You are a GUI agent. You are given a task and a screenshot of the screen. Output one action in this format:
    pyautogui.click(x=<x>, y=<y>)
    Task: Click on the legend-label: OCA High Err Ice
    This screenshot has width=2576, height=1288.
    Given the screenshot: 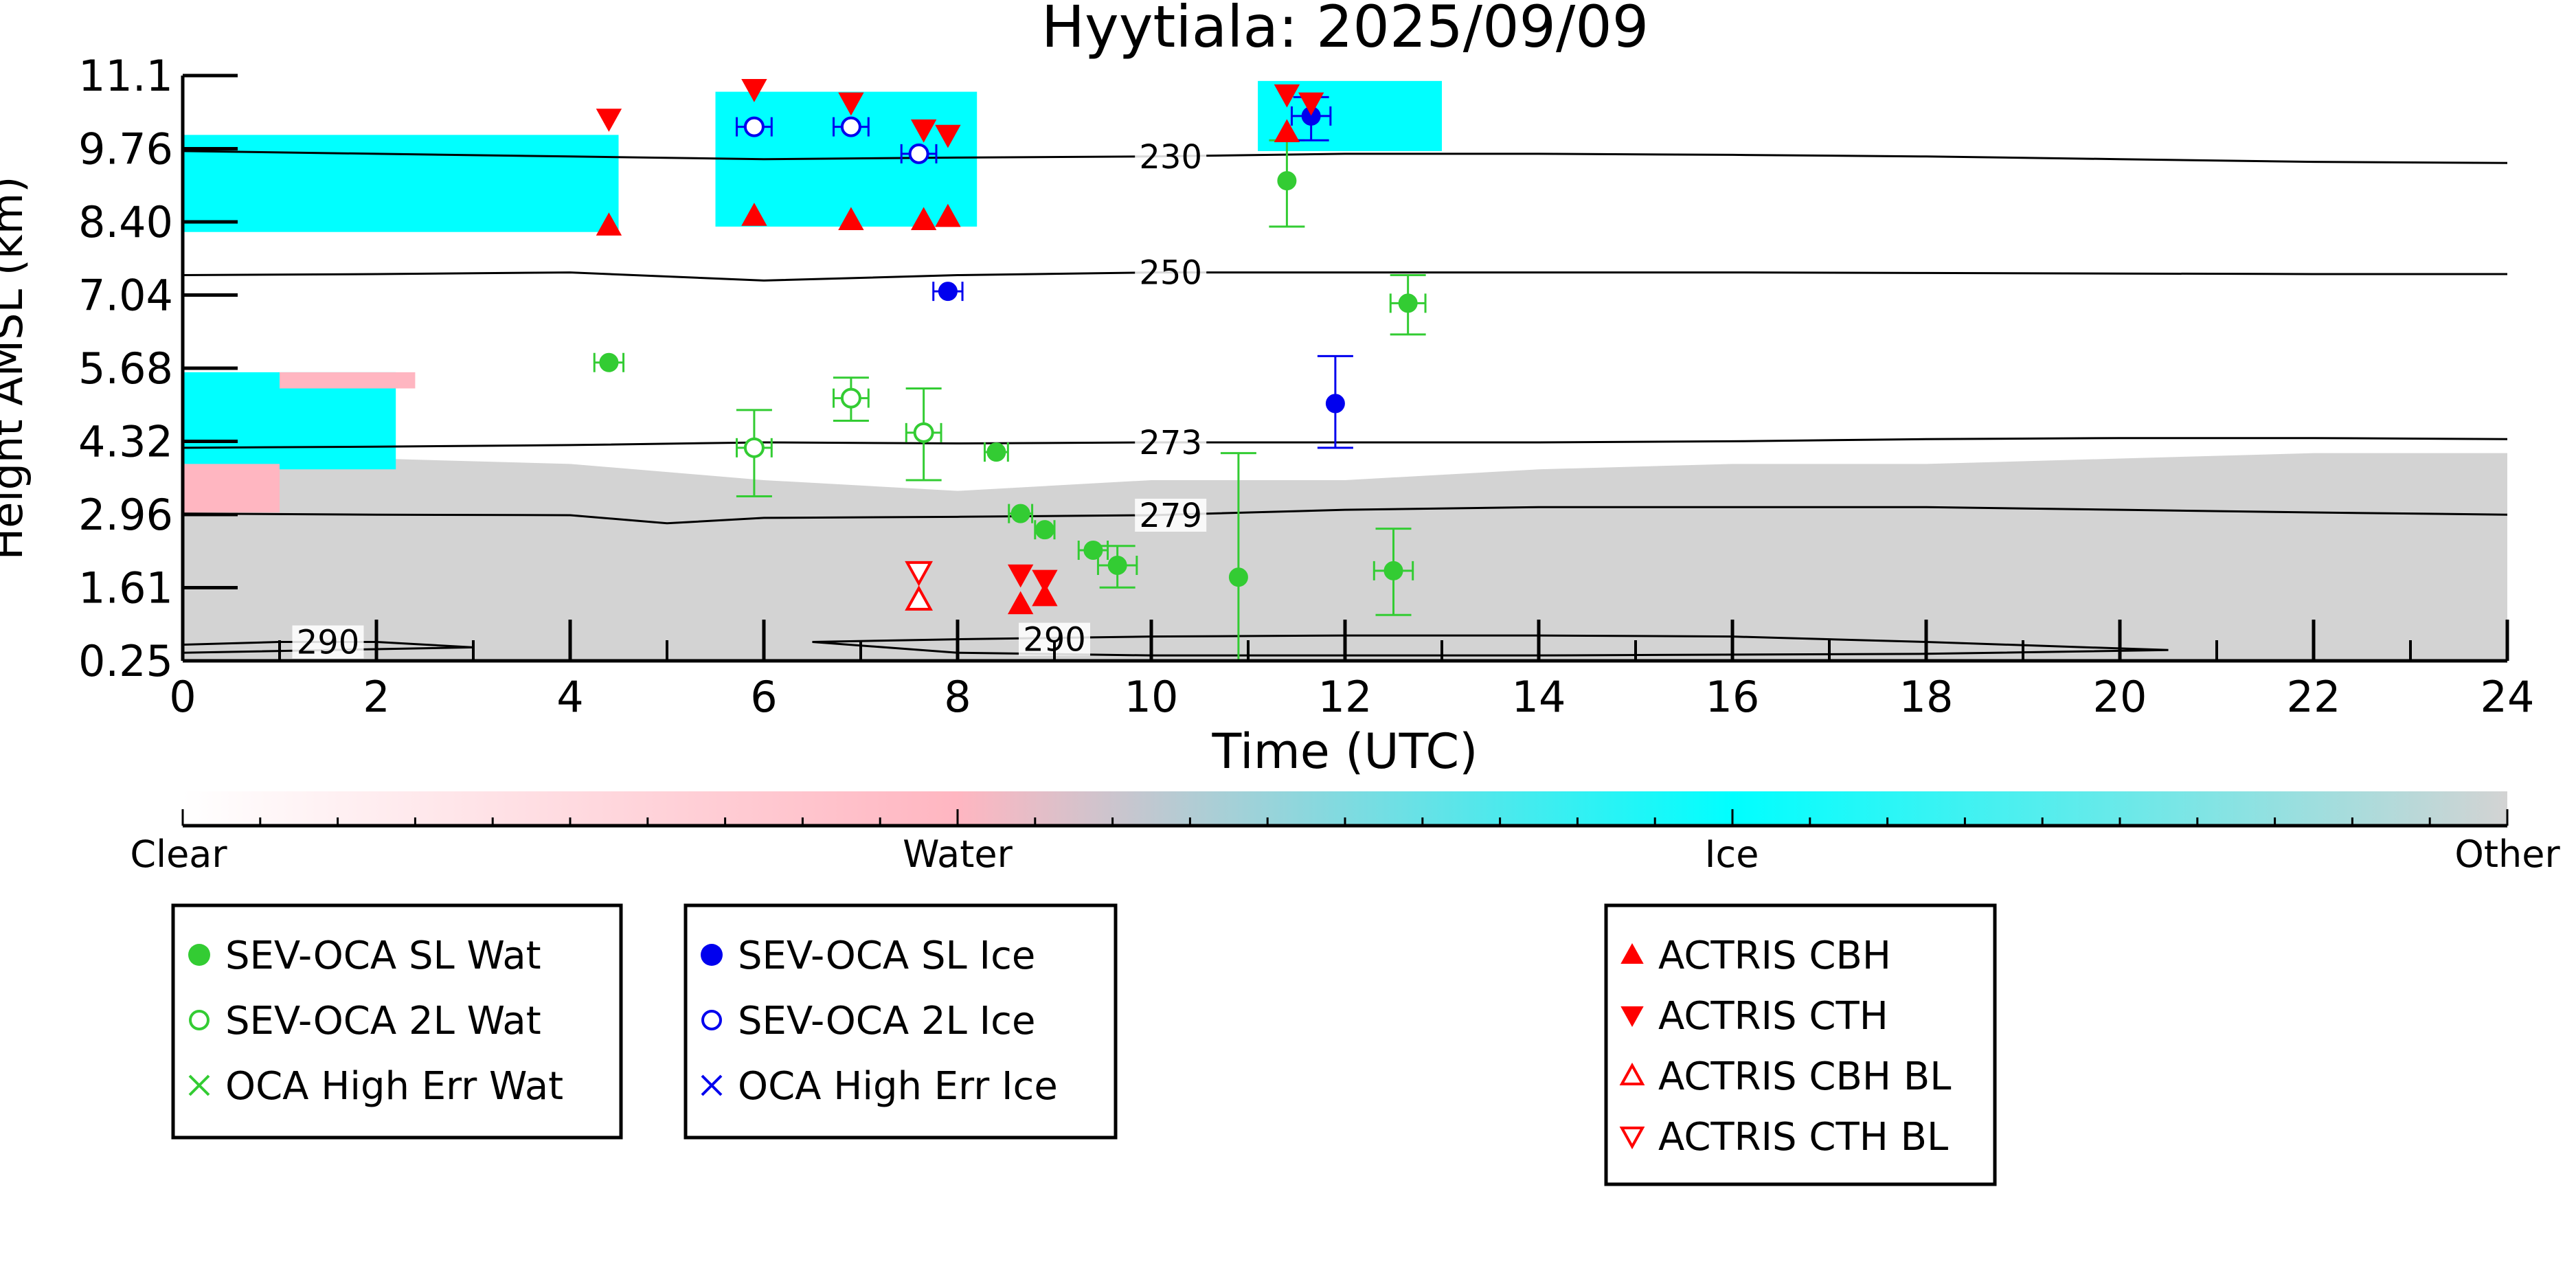 What is the action you would take?
    pyautogui.click(x=898, y=1086)
    